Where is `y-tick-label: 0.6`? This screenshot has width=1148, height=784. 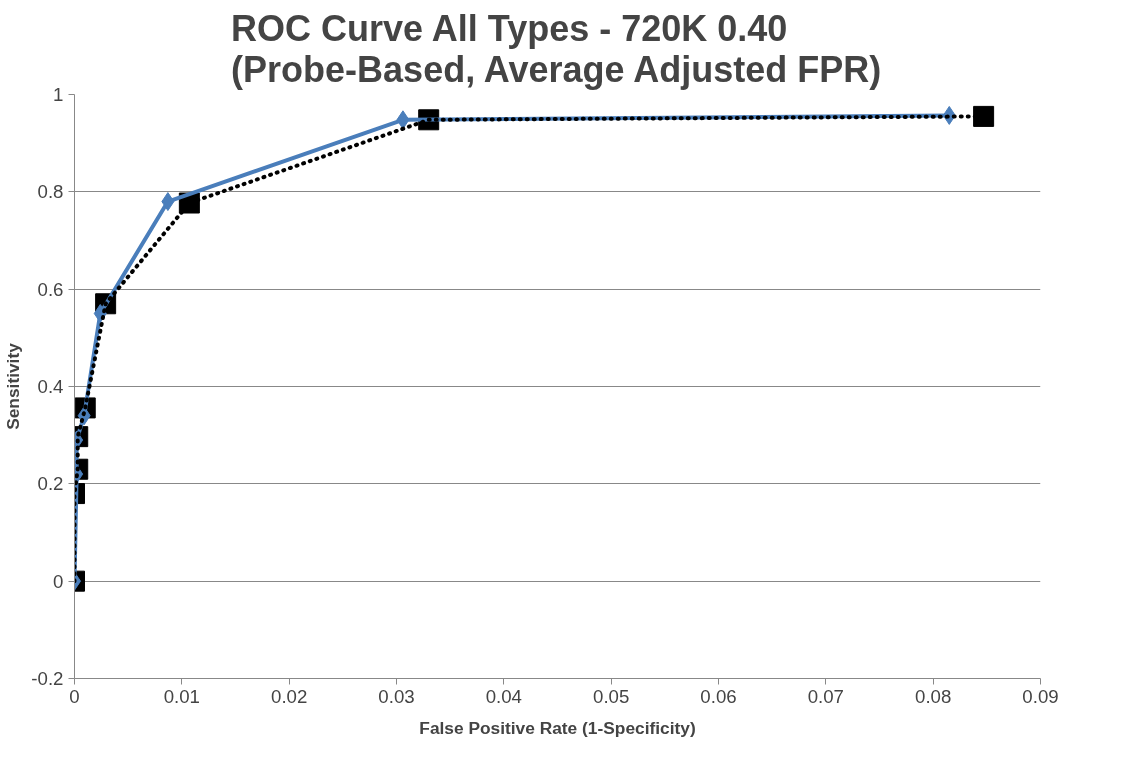 y-tick-label: 0.6 is located at coordinates (50, 289).